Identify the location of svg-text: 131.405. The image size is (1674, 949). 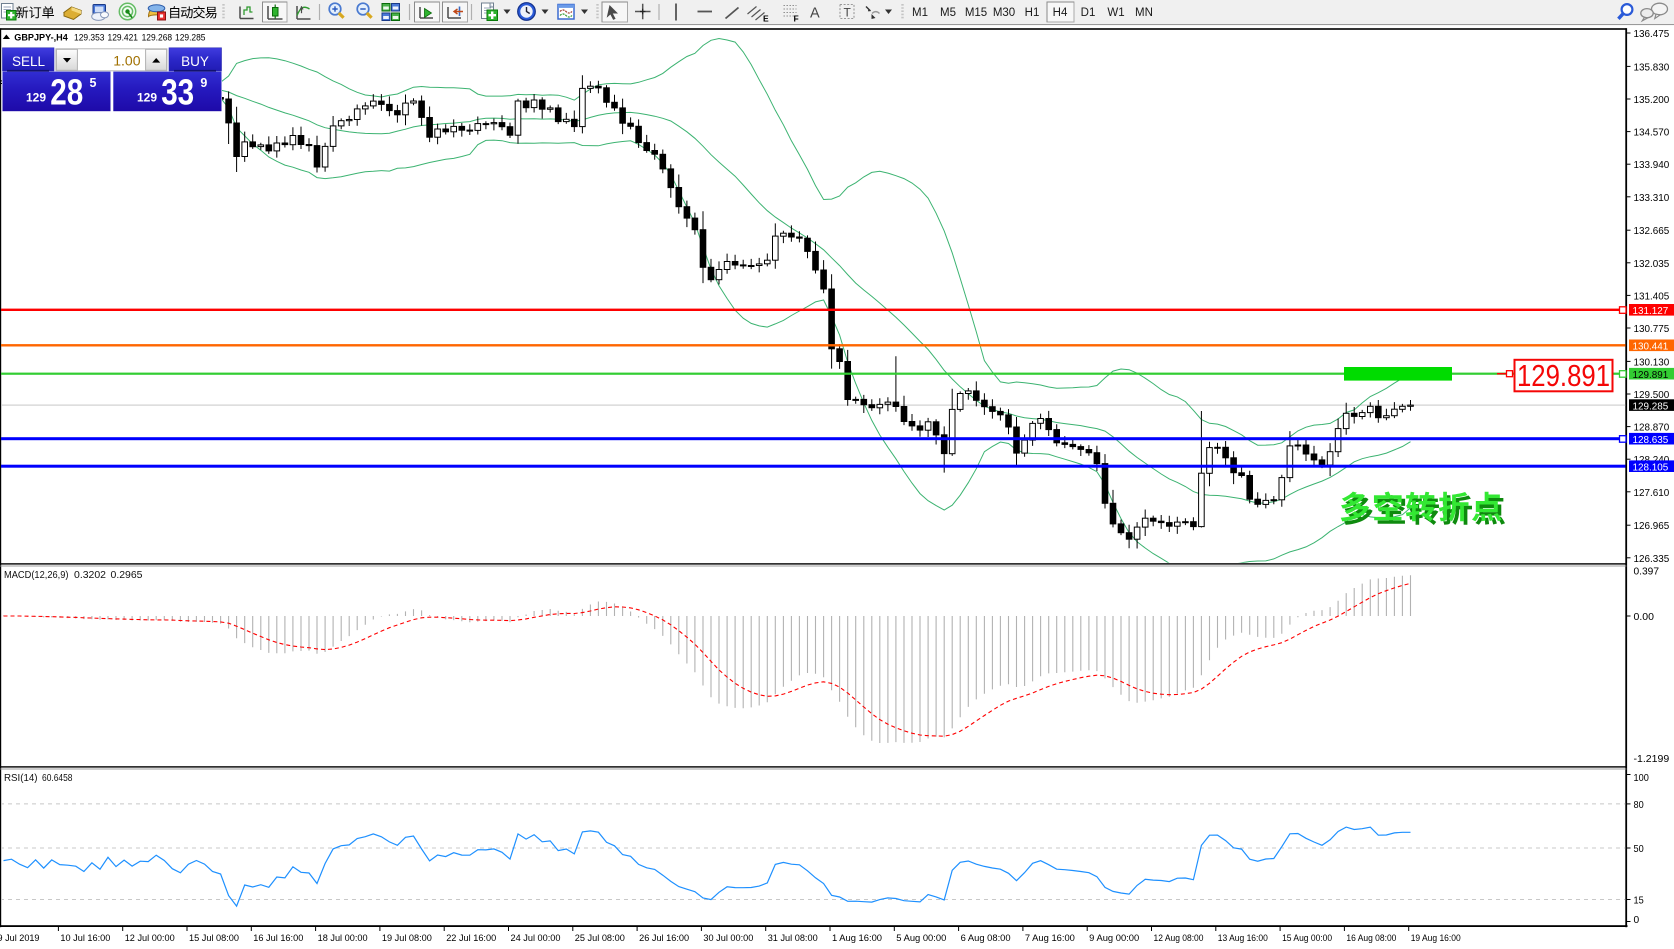
(1652, 296).